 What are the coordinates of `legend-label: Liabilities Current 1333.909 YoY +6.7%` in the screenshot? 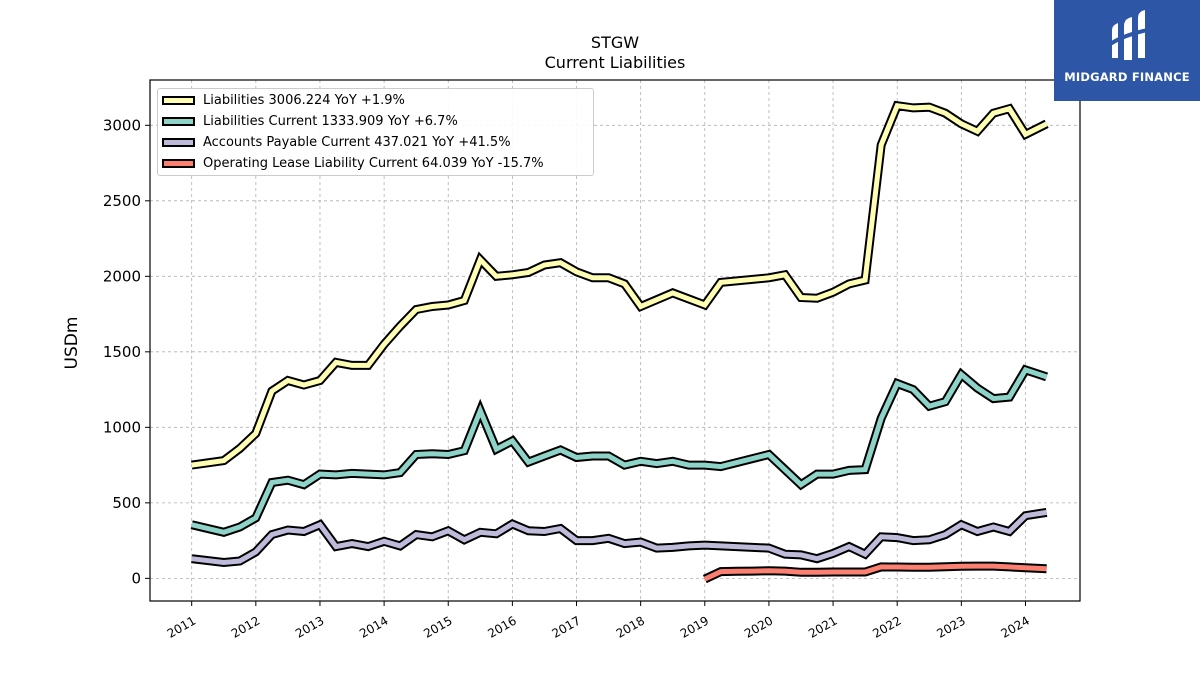 It's located at (330, 121).